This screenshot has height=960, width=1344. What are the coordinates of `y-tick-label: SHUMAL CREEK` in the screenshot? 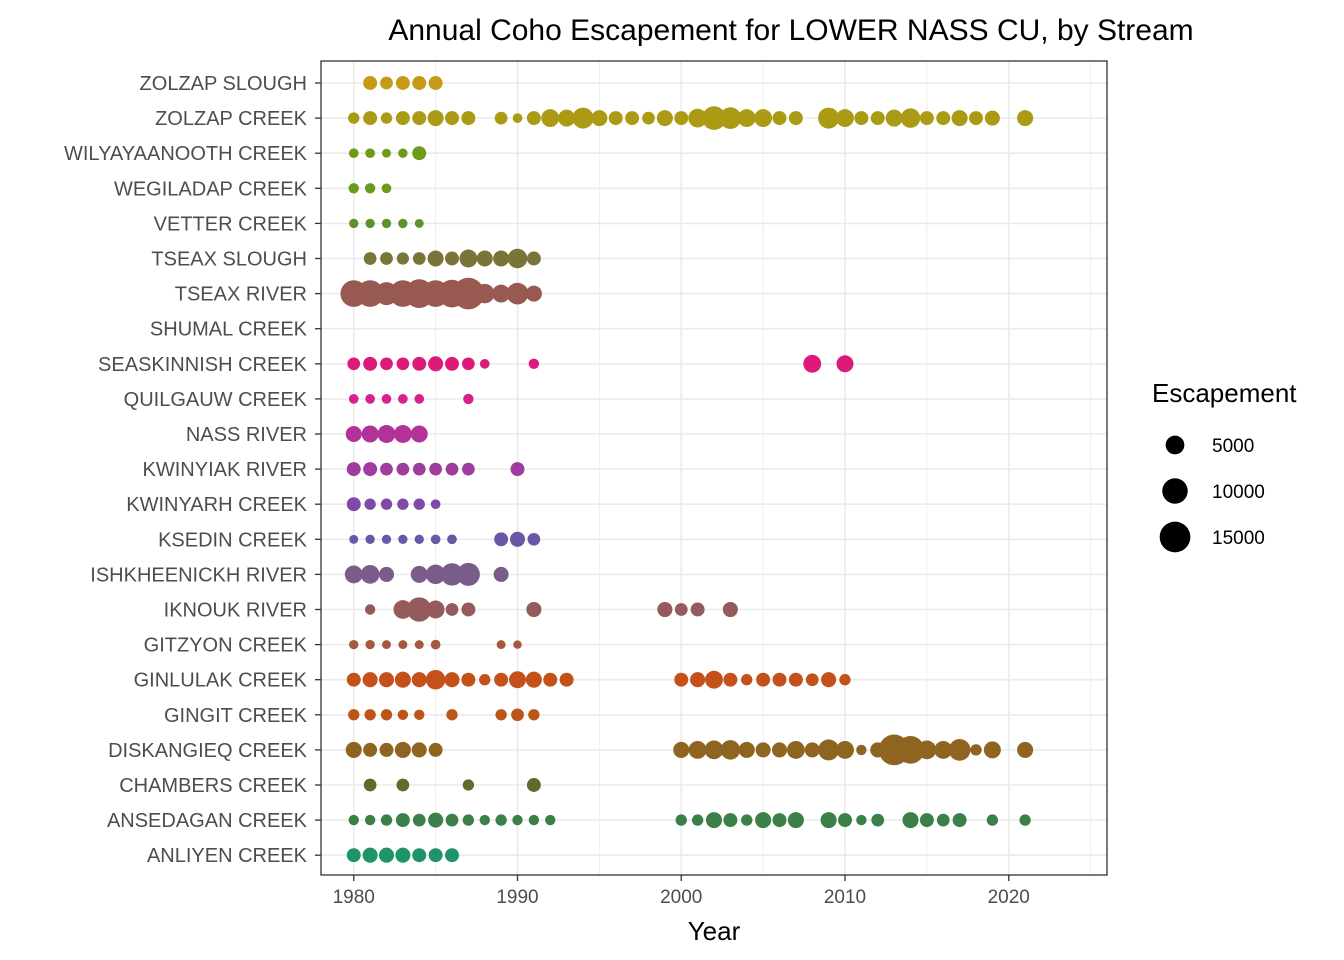 It's located at (229, 330).